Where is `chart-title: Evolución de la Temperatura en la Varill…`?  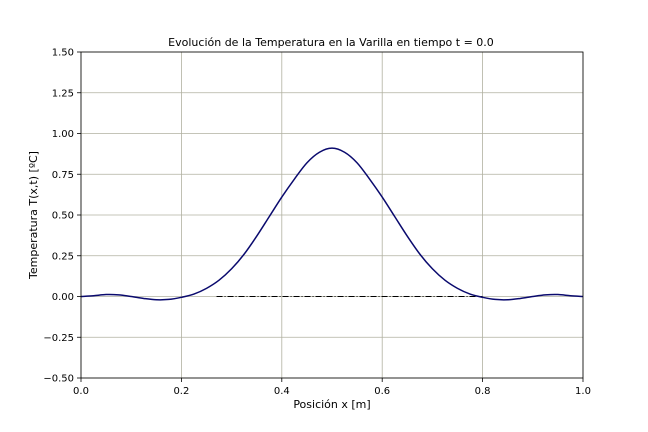 chart-title: Evolución de la Temperatura en la Varill… is located at coordinates (331, 42).